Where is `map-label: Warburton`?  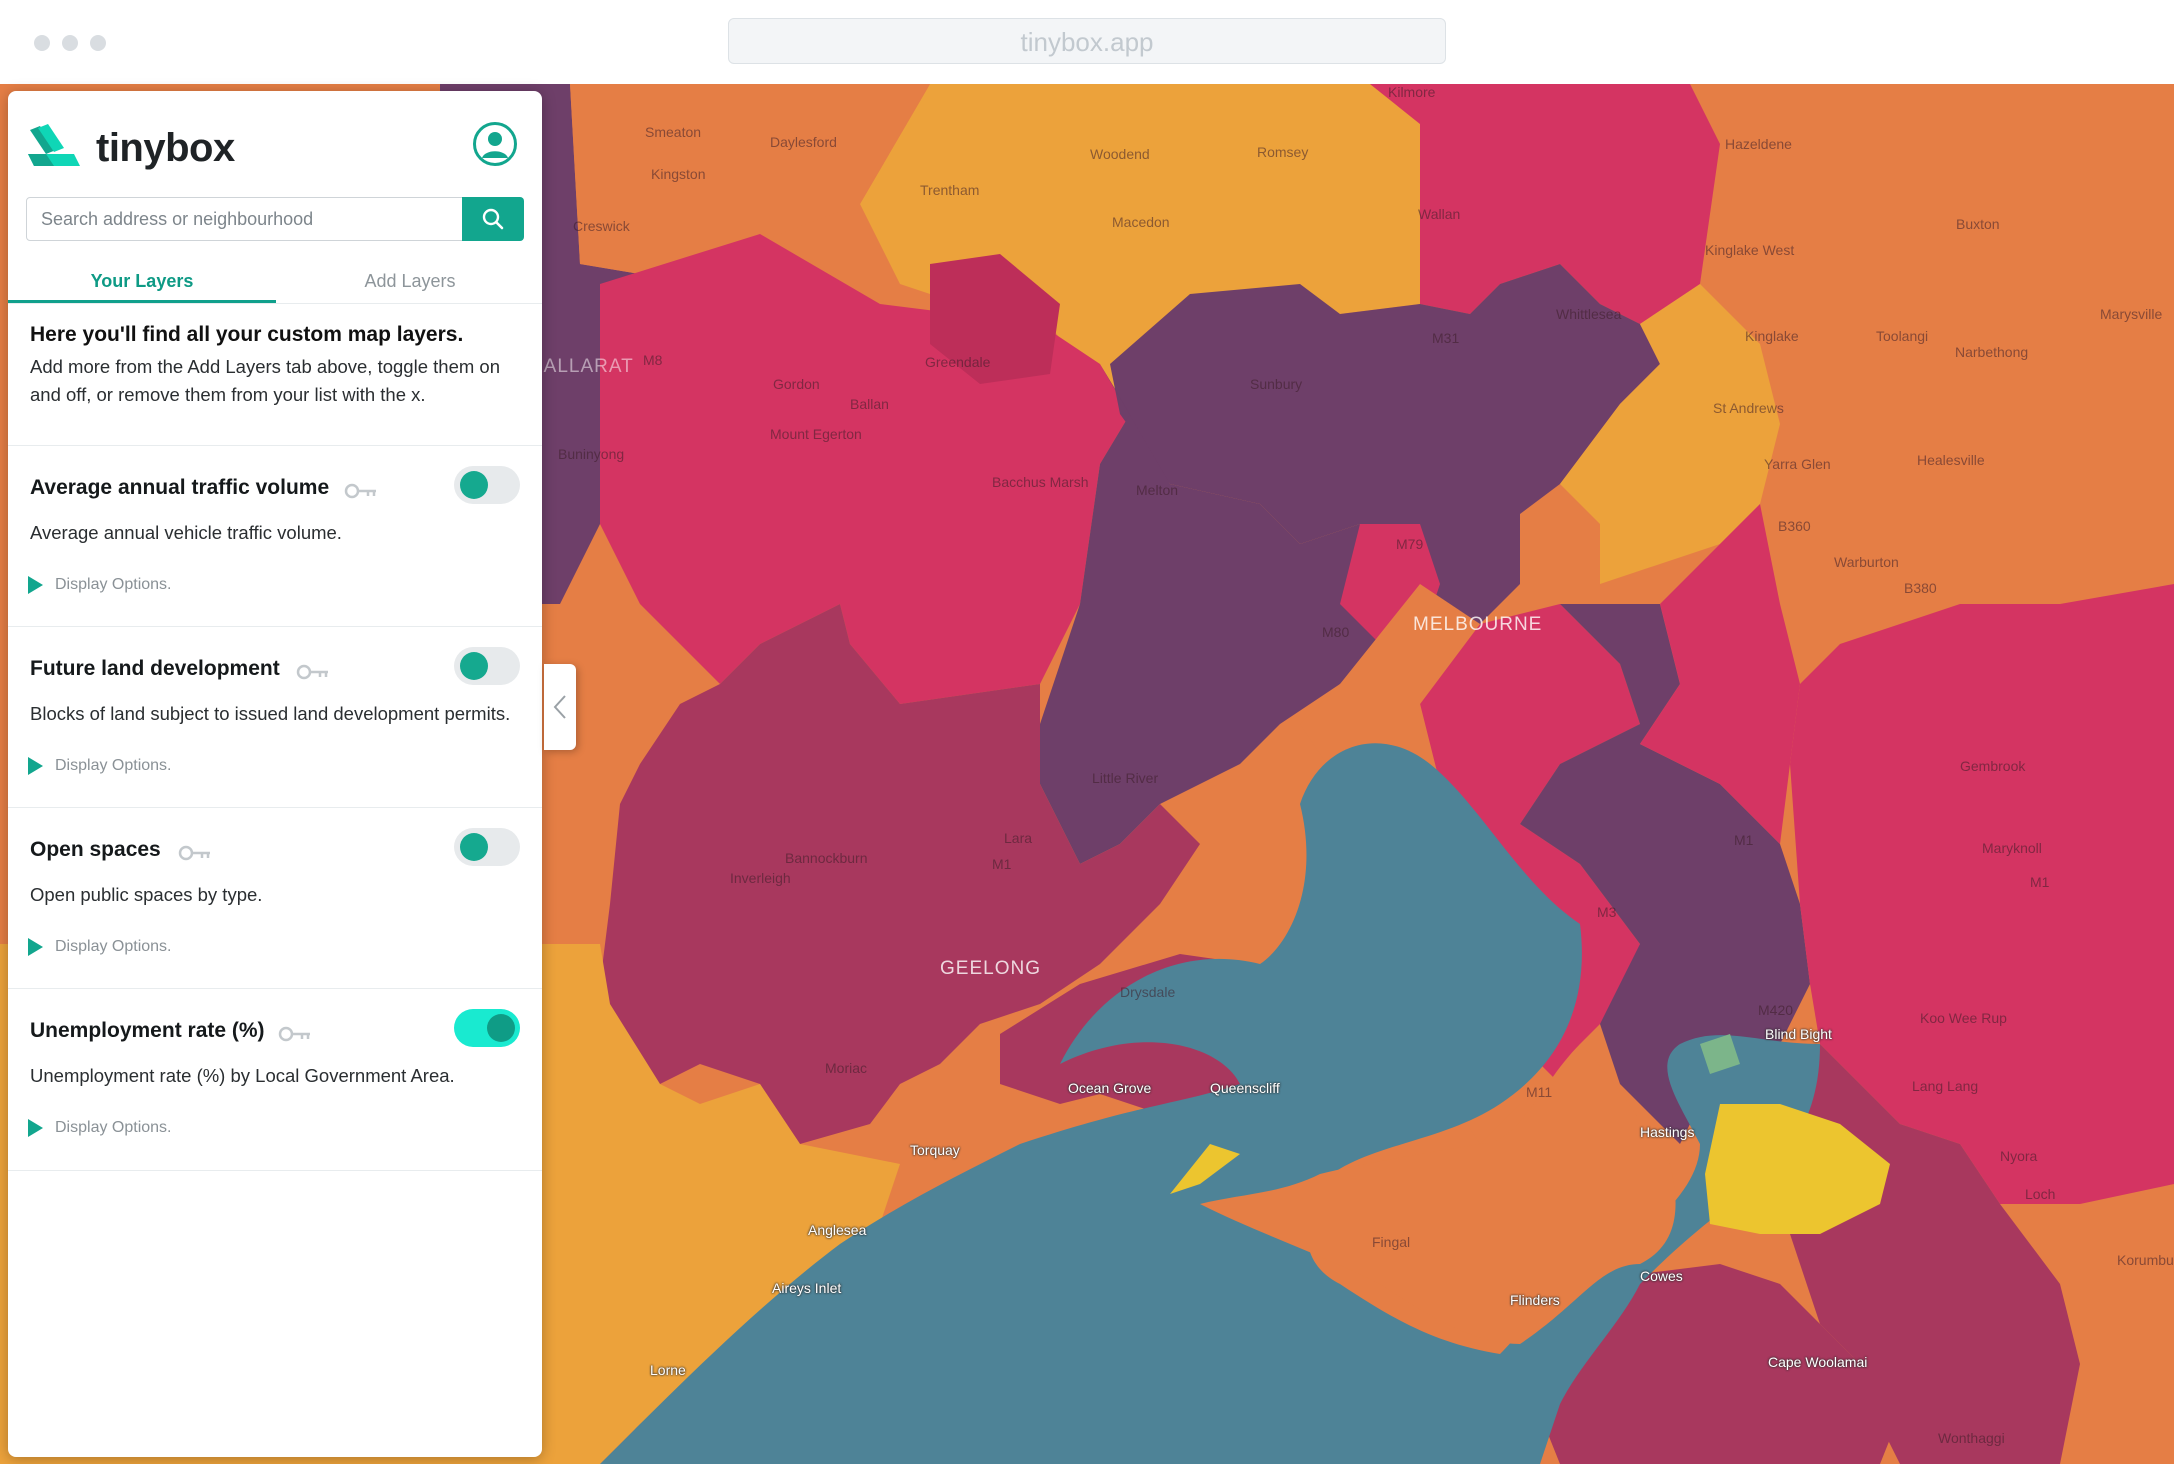 map-label: Warburton is located at coordinates (1866, 562).